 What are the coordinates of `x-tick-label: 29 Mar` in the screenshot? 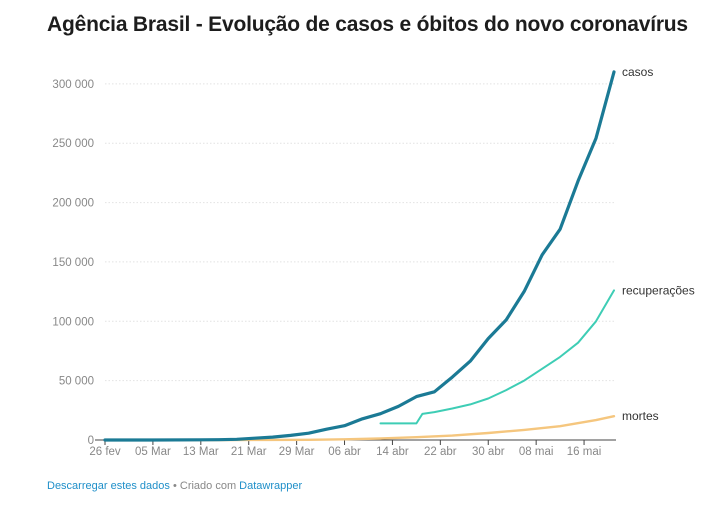 It's located at (297, 452).